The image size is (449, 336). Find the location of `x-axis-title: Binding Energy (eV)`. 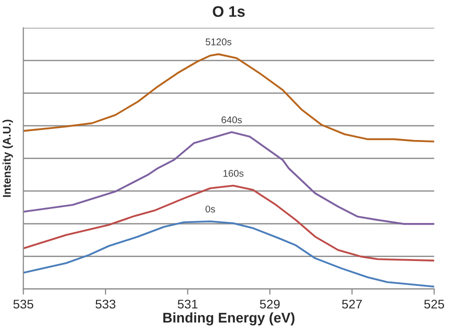

x-axis-title: Binding Energy (eV) is located at coordinates (228, 319).